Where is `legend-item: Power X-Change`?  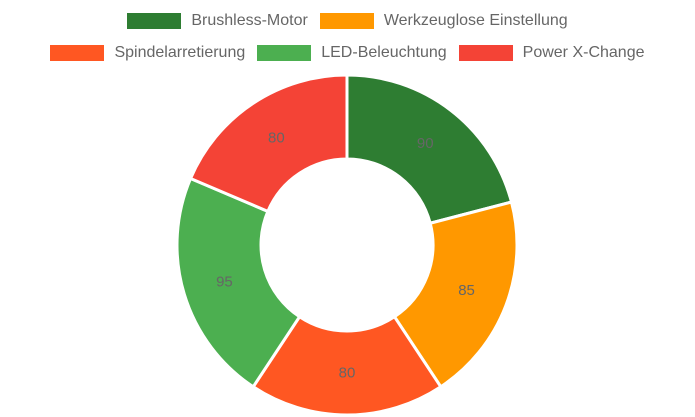
legend-item: Power X-Change is located at coordinates (551, 53).